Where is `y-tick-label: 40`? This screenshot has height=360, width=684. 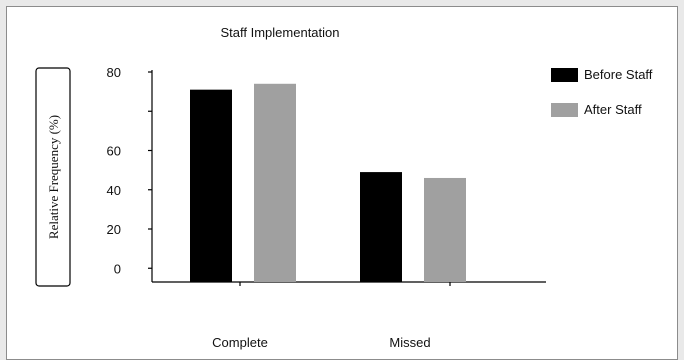
y-tick-label: 40 is located at coordinates (114, 190).